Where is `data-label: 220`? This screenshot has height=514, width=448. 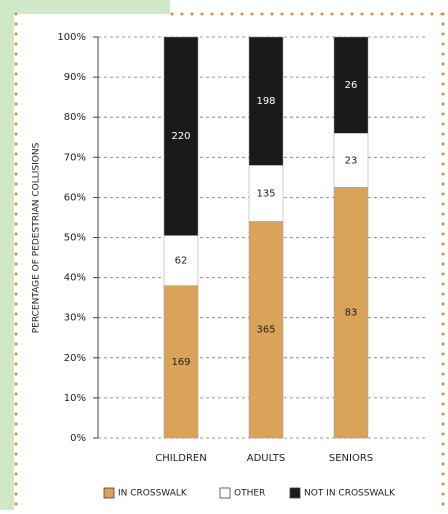 data-label: 220 is located at coordinates (180, 136).